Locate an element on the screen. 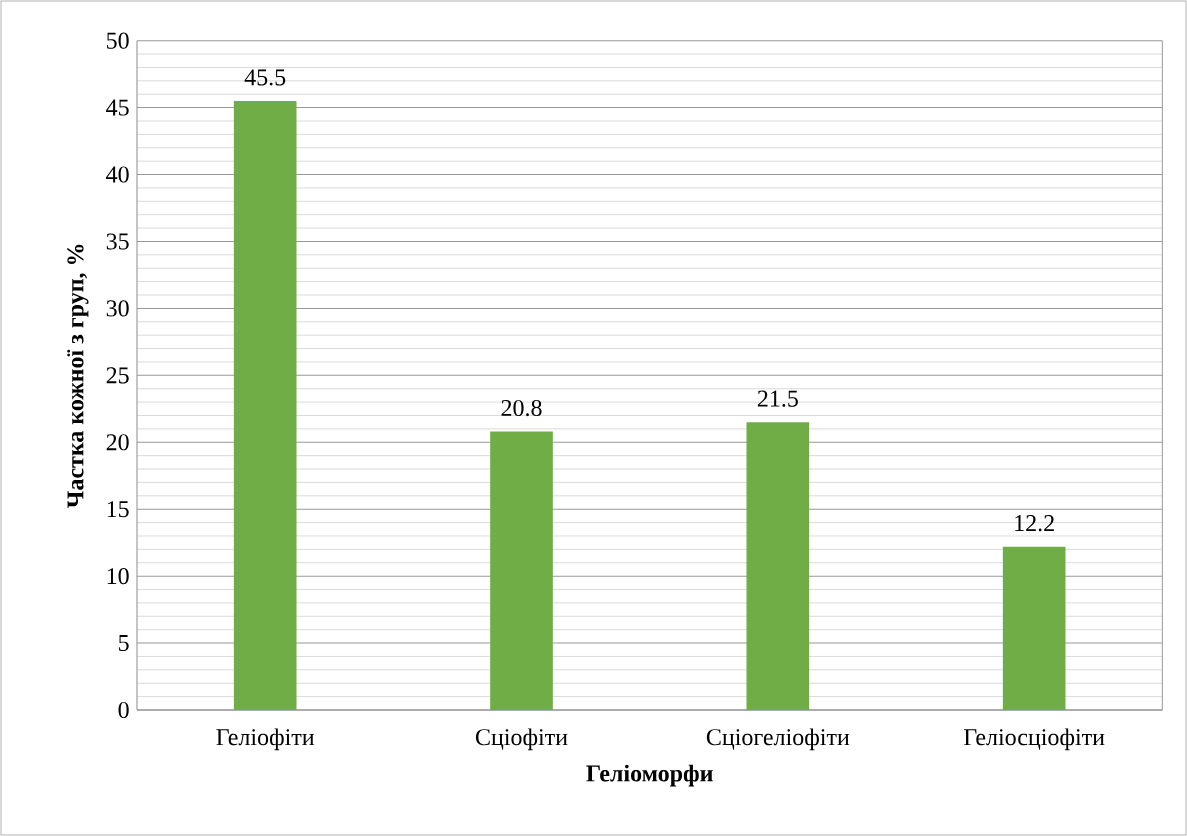 The image size is (1187, 836). y-tick-label: 35 is located at coordinates (117, 241).